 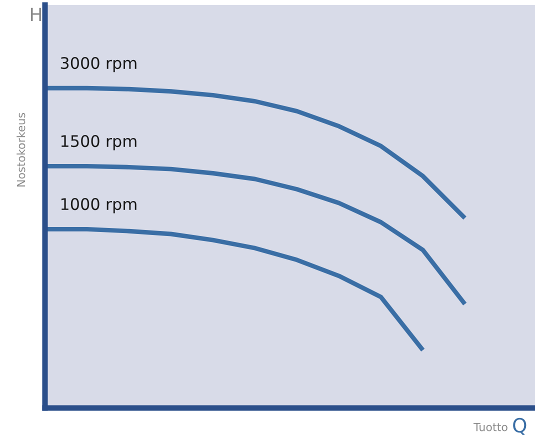 I want to click on text: H, so click(x=36, y=14).